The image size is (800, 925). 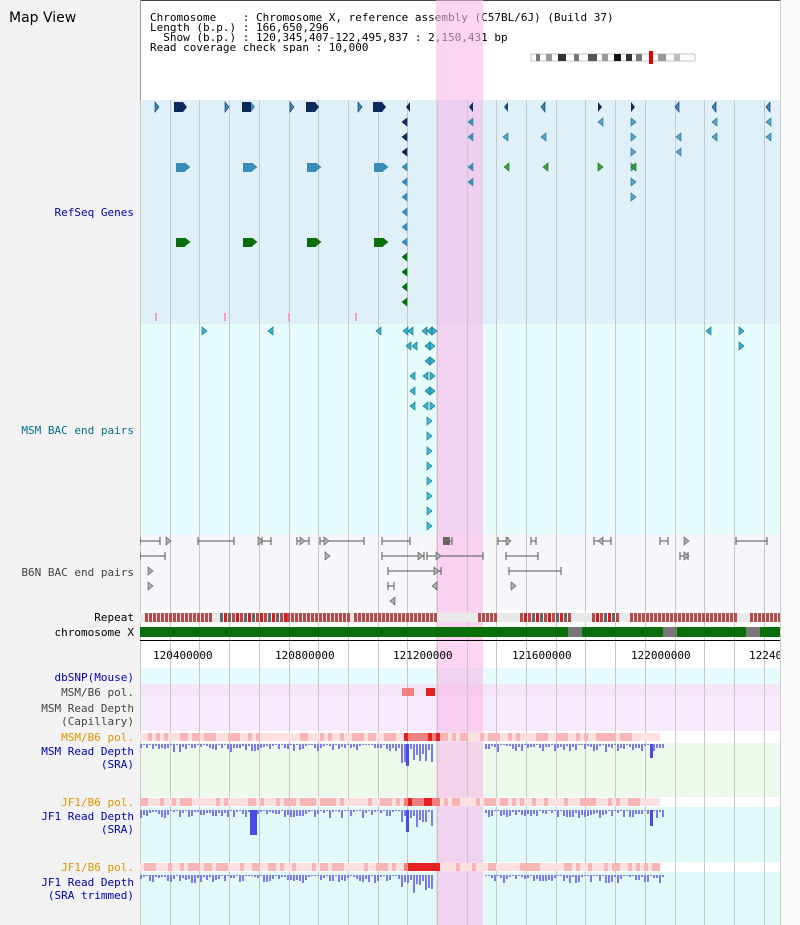 I want to click on track-label-jf1-depth-trim: JF1 Read Depth, so click(x=87, y=882).